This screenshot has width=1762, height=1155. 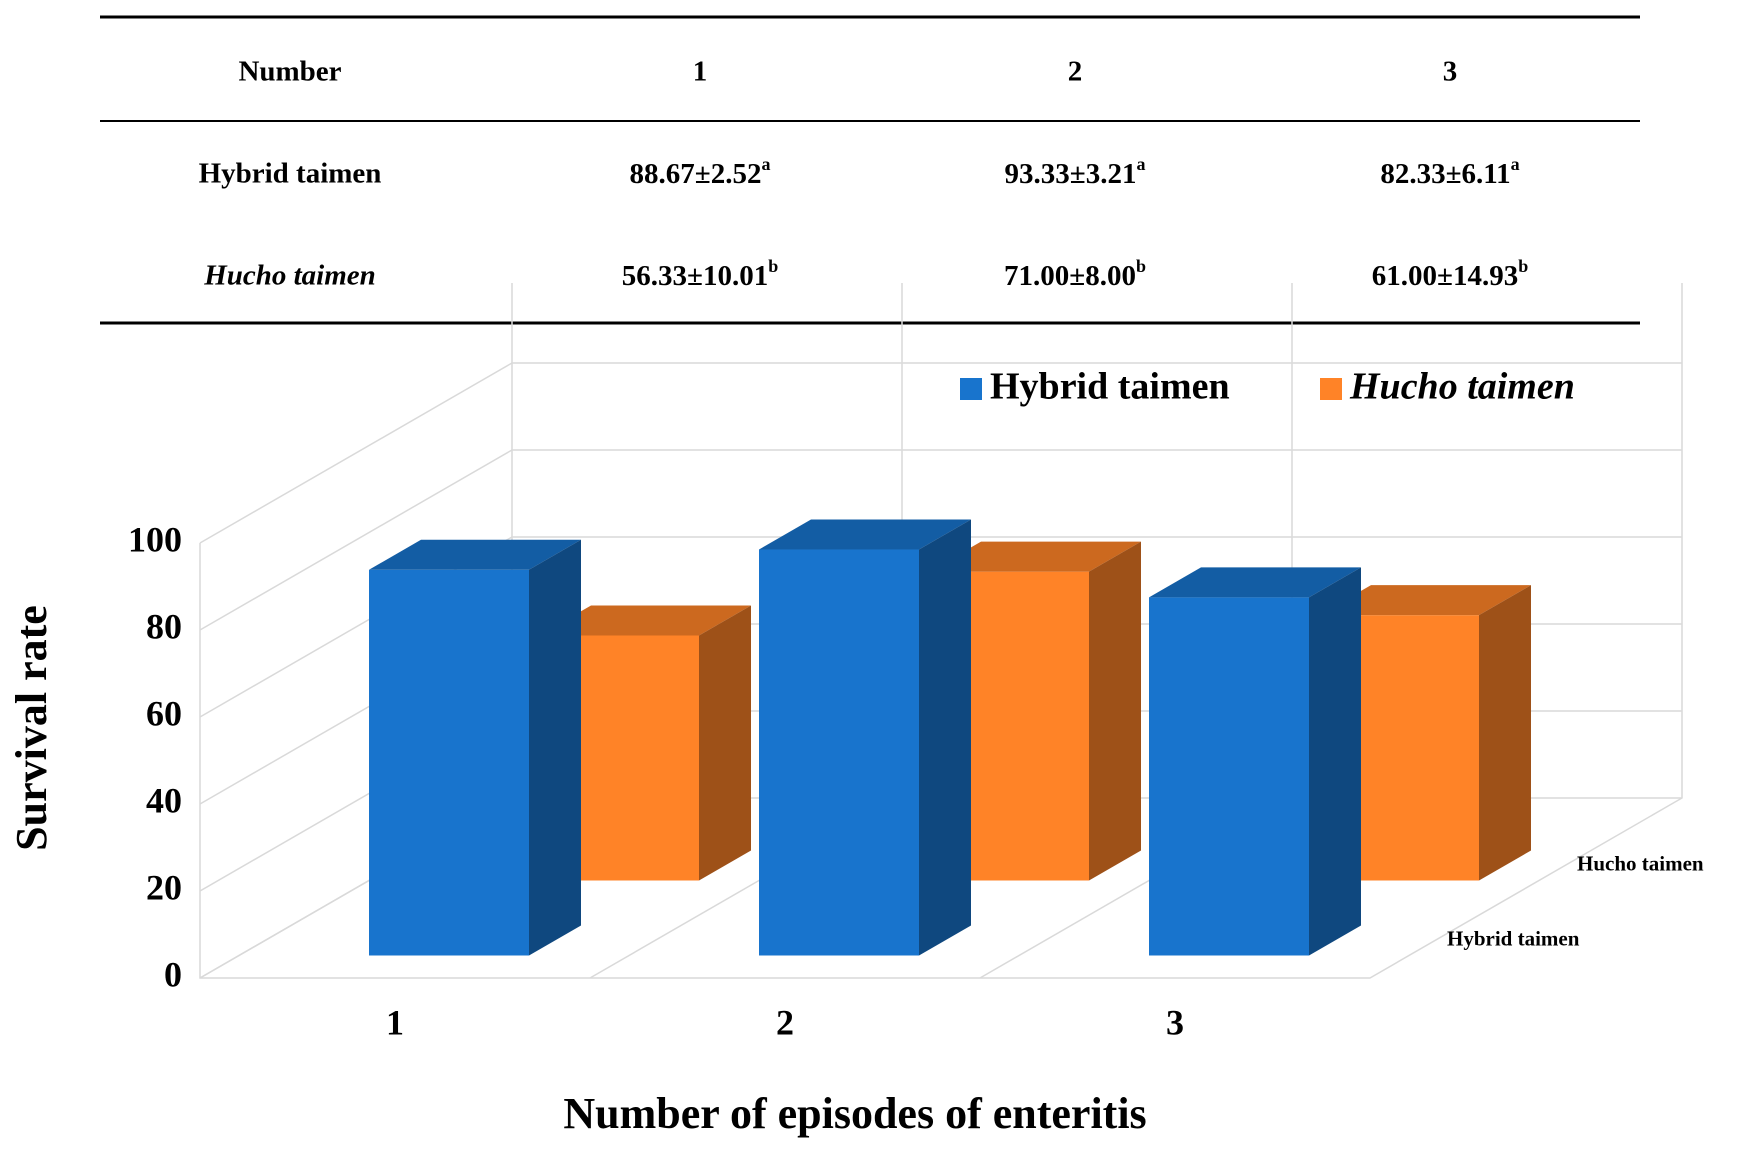 I want to click on y-tick-label: 80, so click(x=164, y=626).